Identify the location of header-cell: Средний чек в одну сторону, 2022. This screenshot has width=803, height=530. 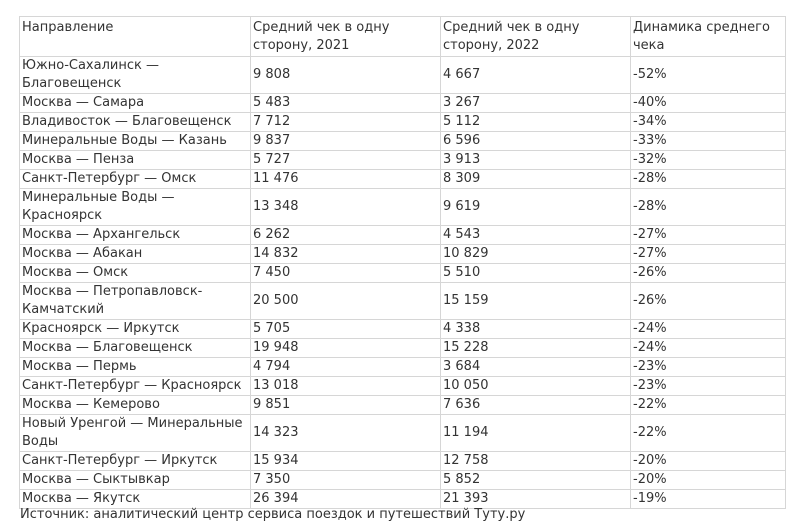
(535, 36).